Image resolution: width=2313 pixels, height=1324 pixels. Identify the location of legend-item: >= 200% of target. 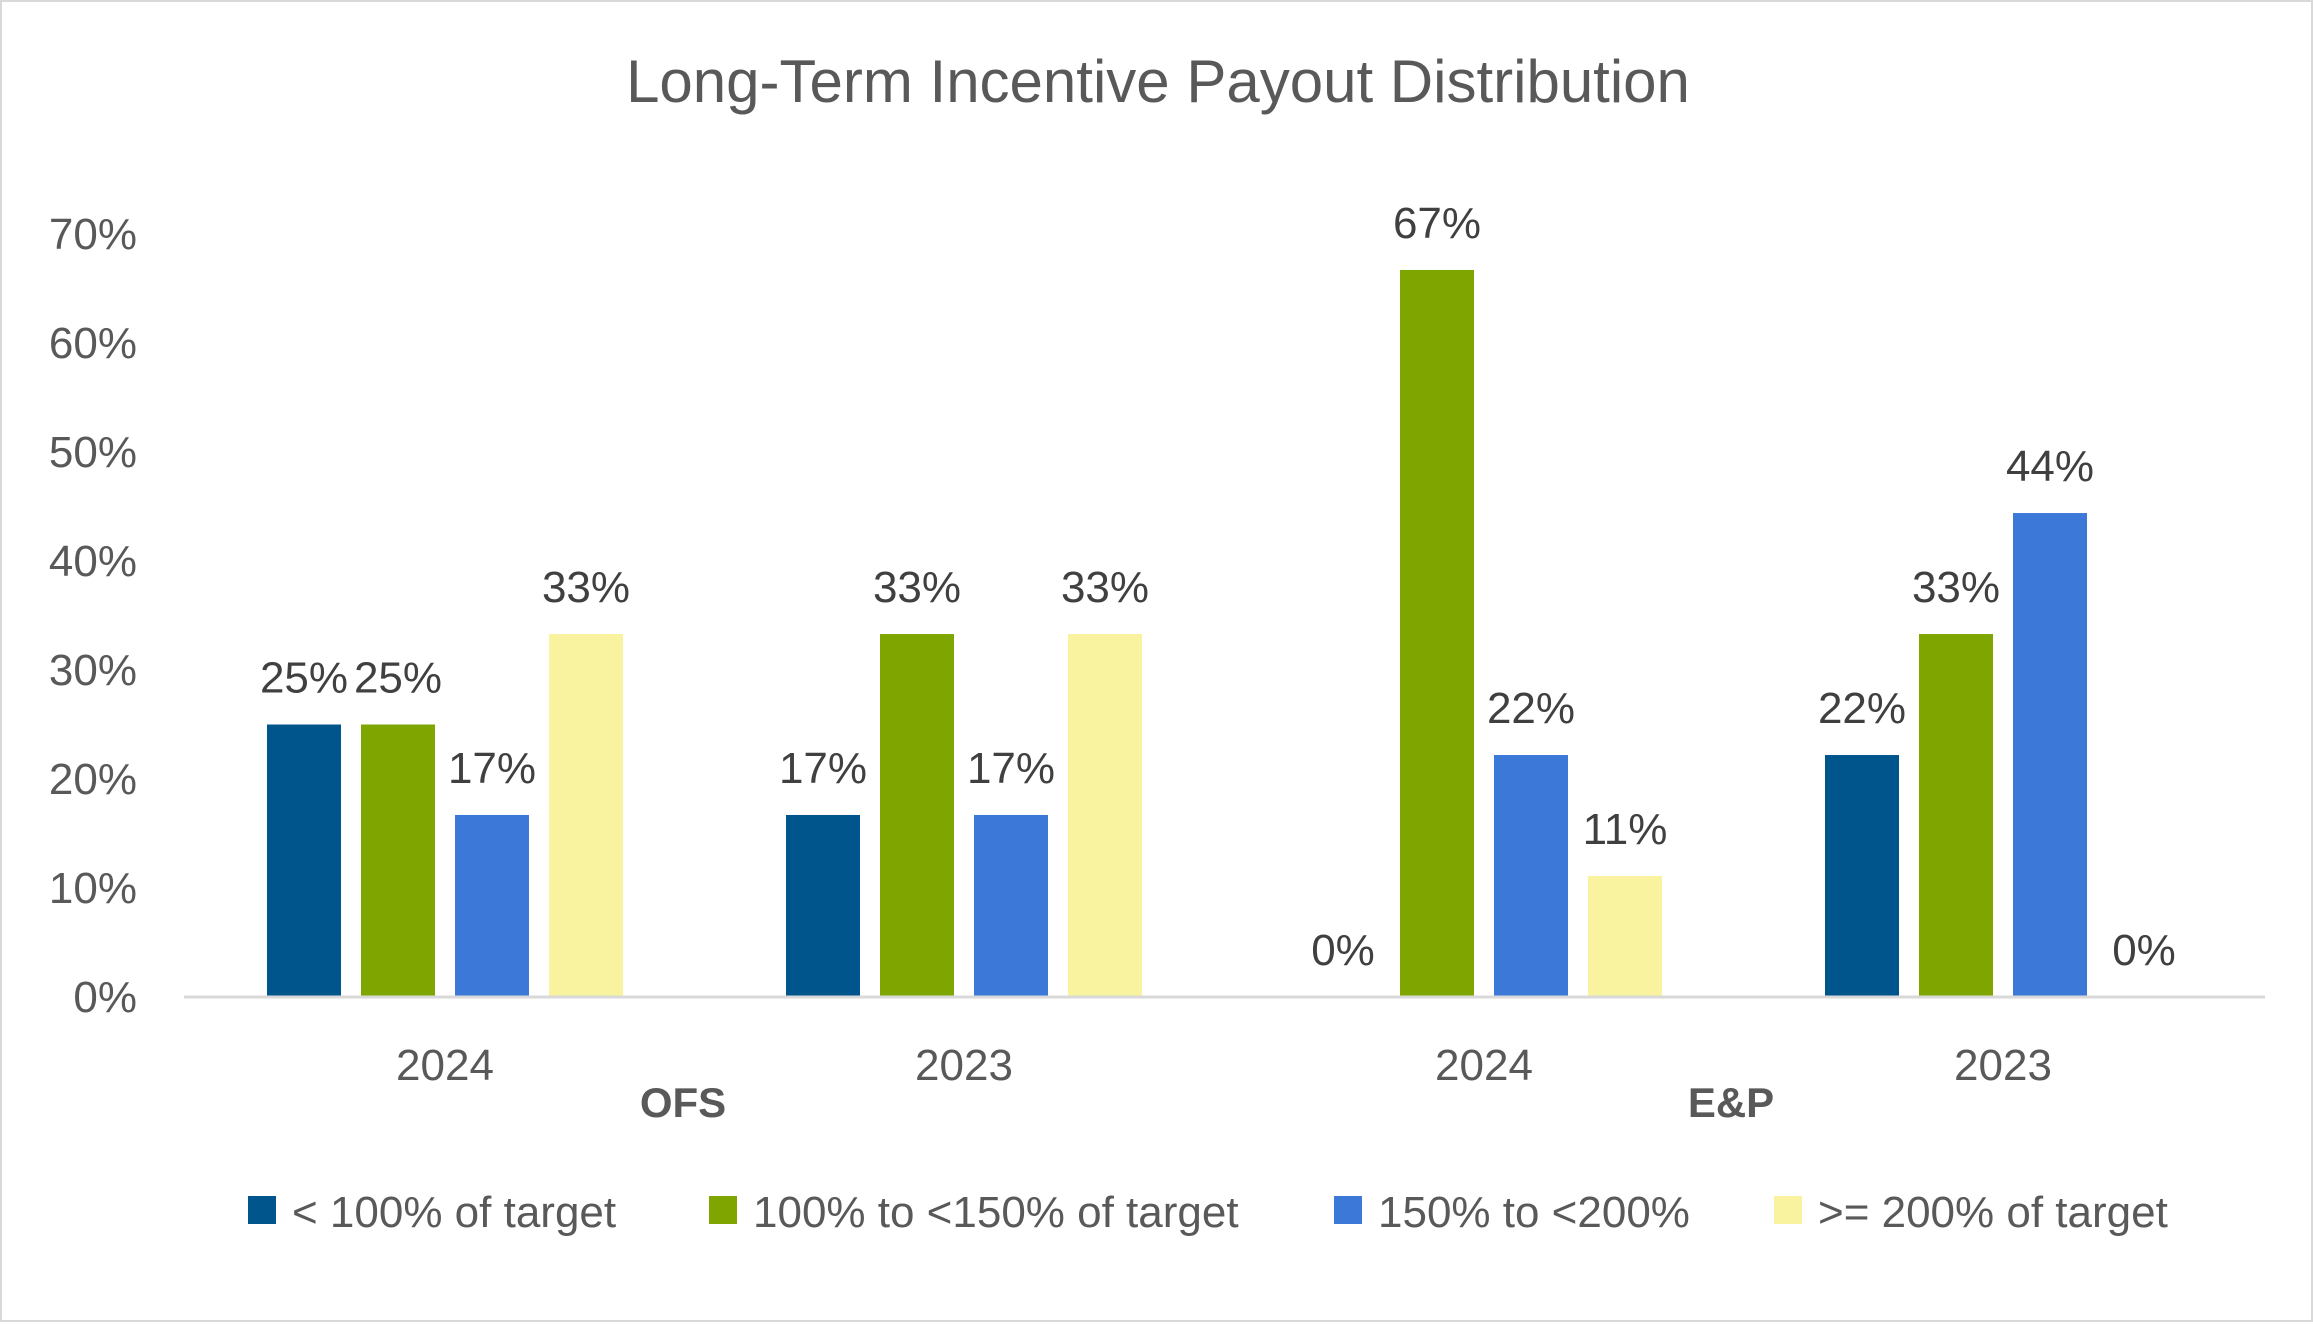
(1971, 1212).